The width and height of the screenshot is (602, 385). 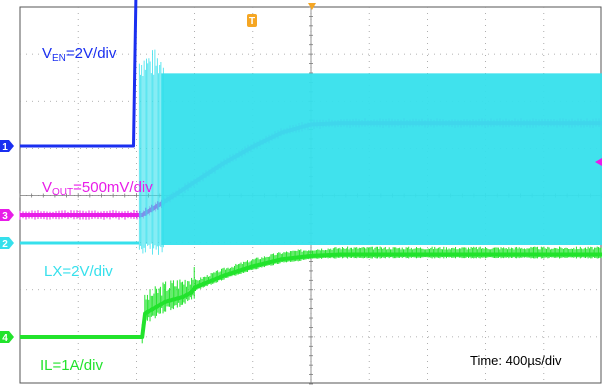 What do you see at coordinates (71, 365) in the screenshot?
I see `il-label: IL=1A/div` at bounding box center [71, 365].